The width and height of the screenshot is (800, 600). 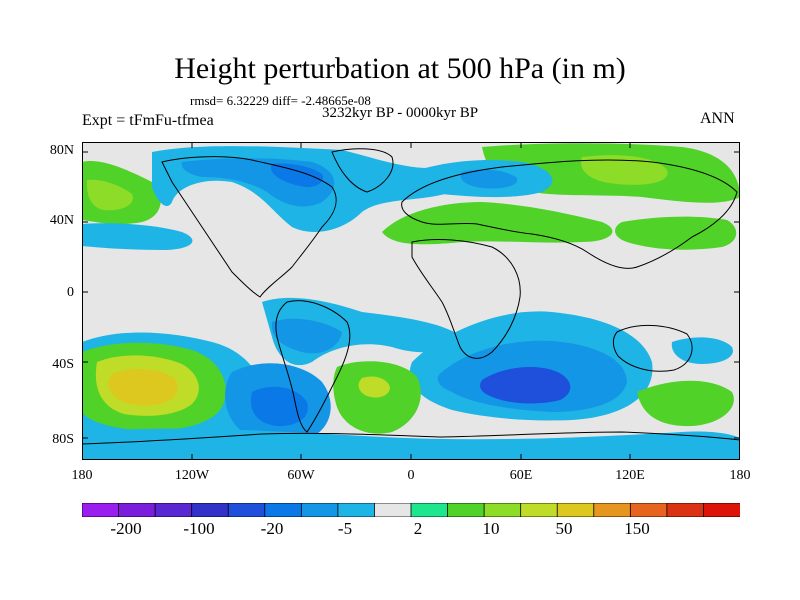 I want to click on coast-antarctica, so click(x=411, y=438).